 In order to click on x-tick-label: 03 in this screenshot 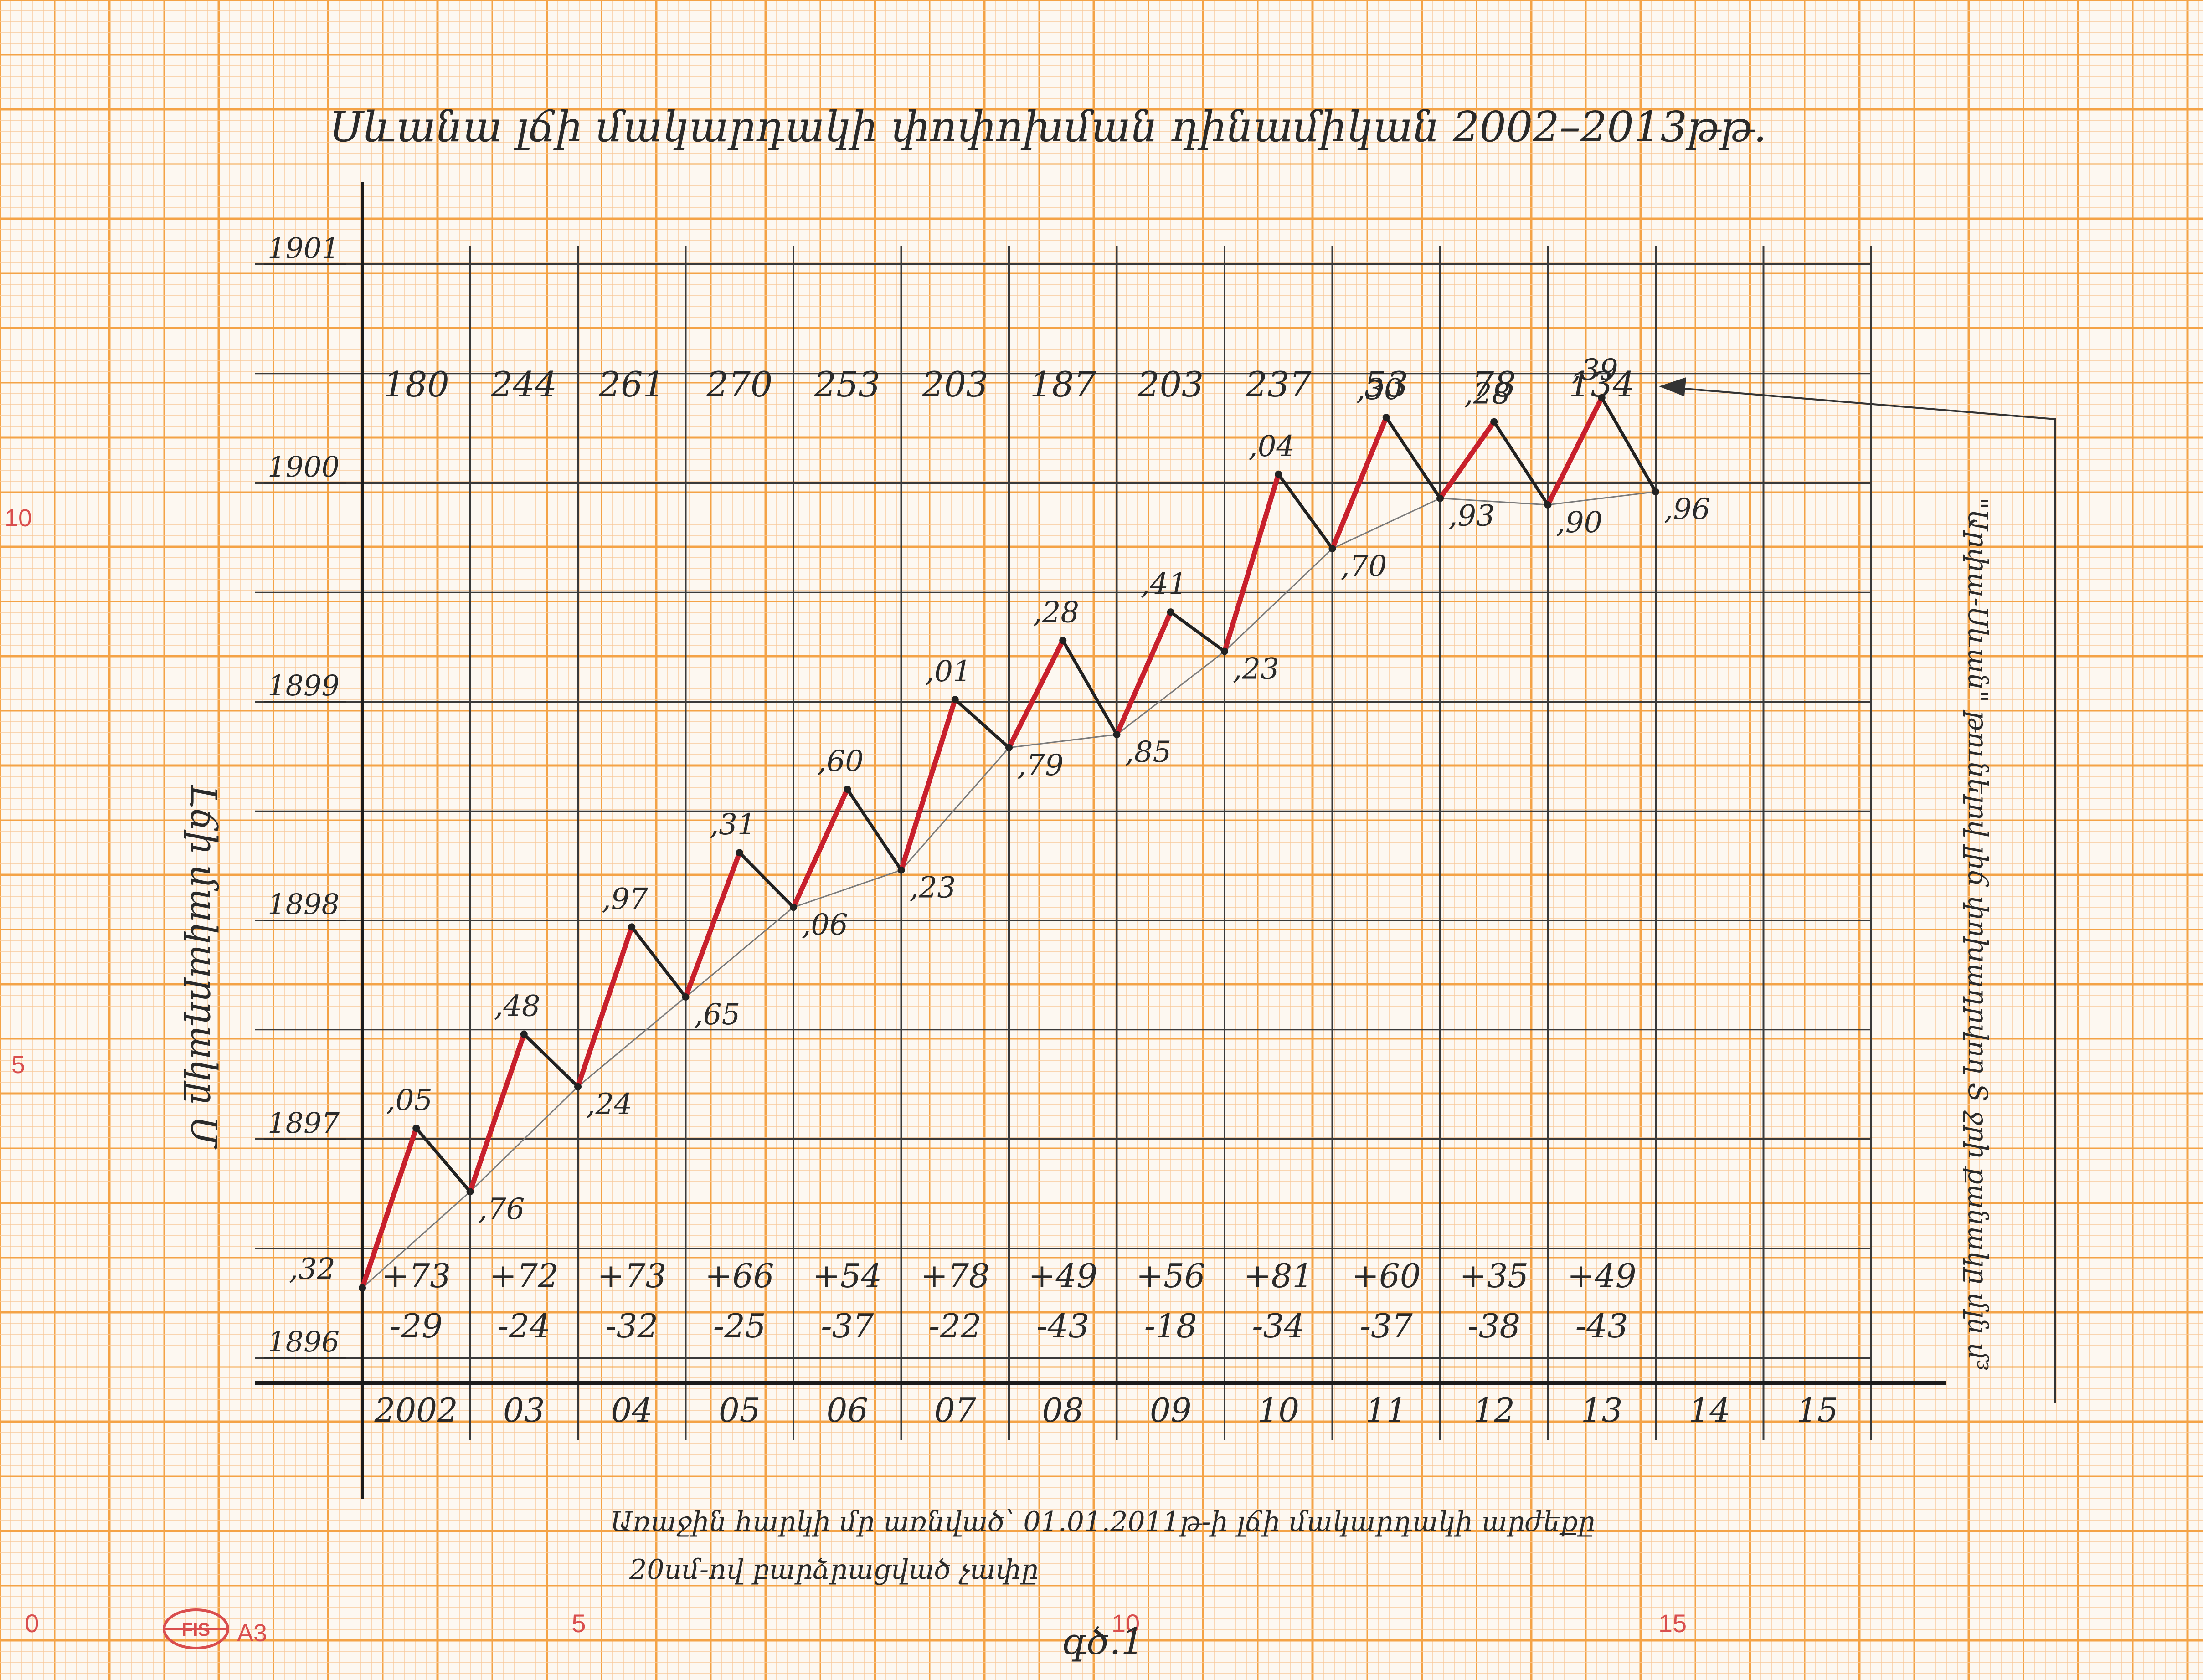, I will do `click(524, 1410)`.